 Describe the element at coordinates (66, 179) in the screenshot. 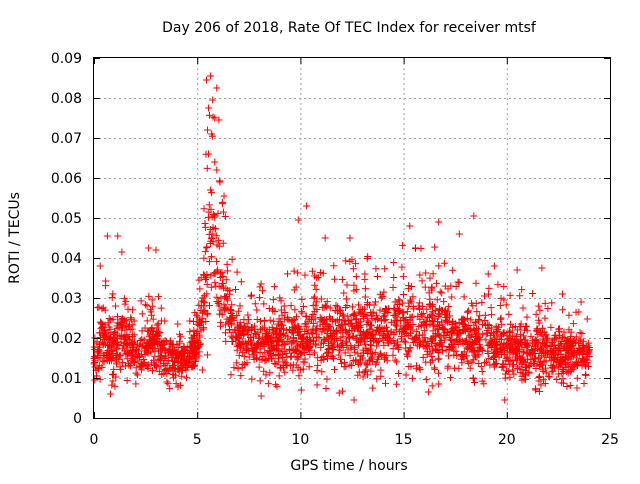

I see `y-tick-label: 0.06` at that location.